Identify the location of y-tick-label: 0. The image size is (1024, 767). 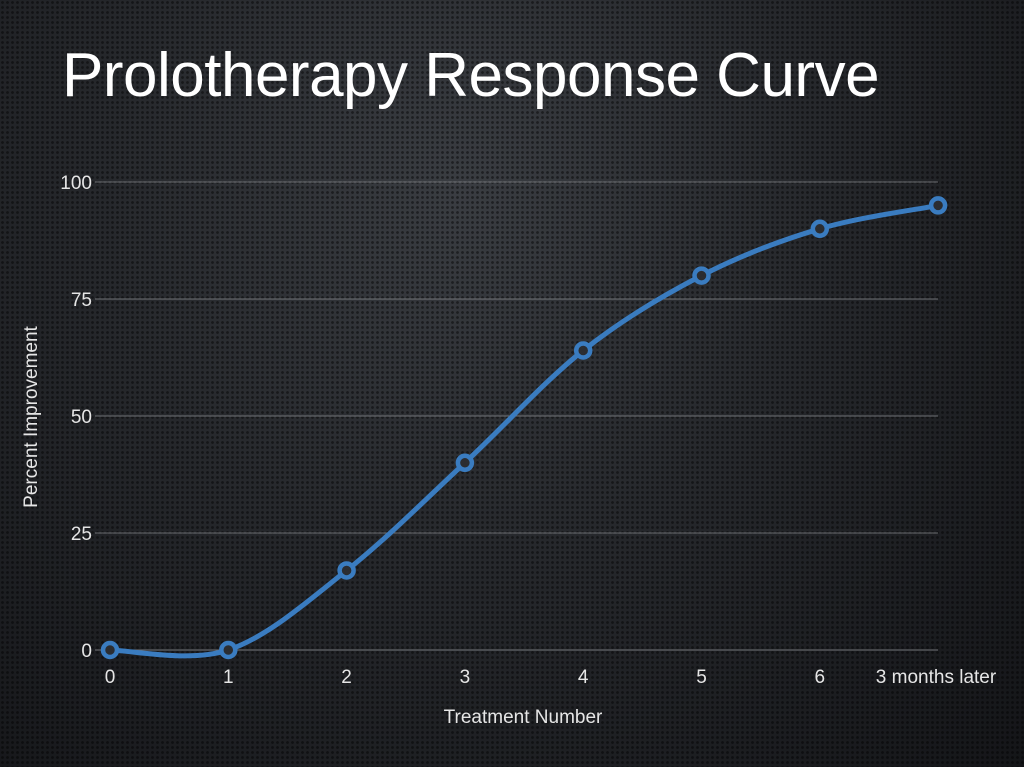
(86, 651).